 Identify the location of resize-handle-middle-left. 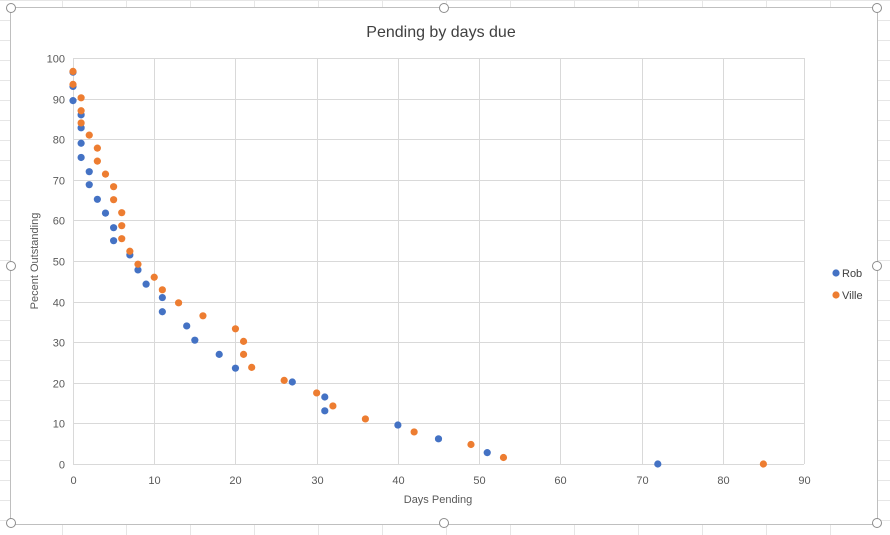
(11, 266).